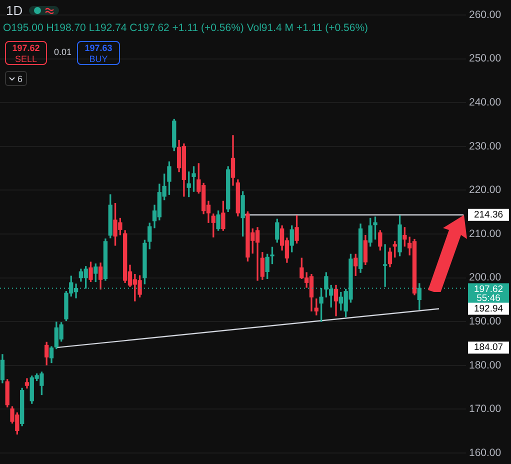 The image size is (511, 464). Describe the element at coordinates (485, 190) in the screenshot. I see `y-tick-label: 220.00` at that location.